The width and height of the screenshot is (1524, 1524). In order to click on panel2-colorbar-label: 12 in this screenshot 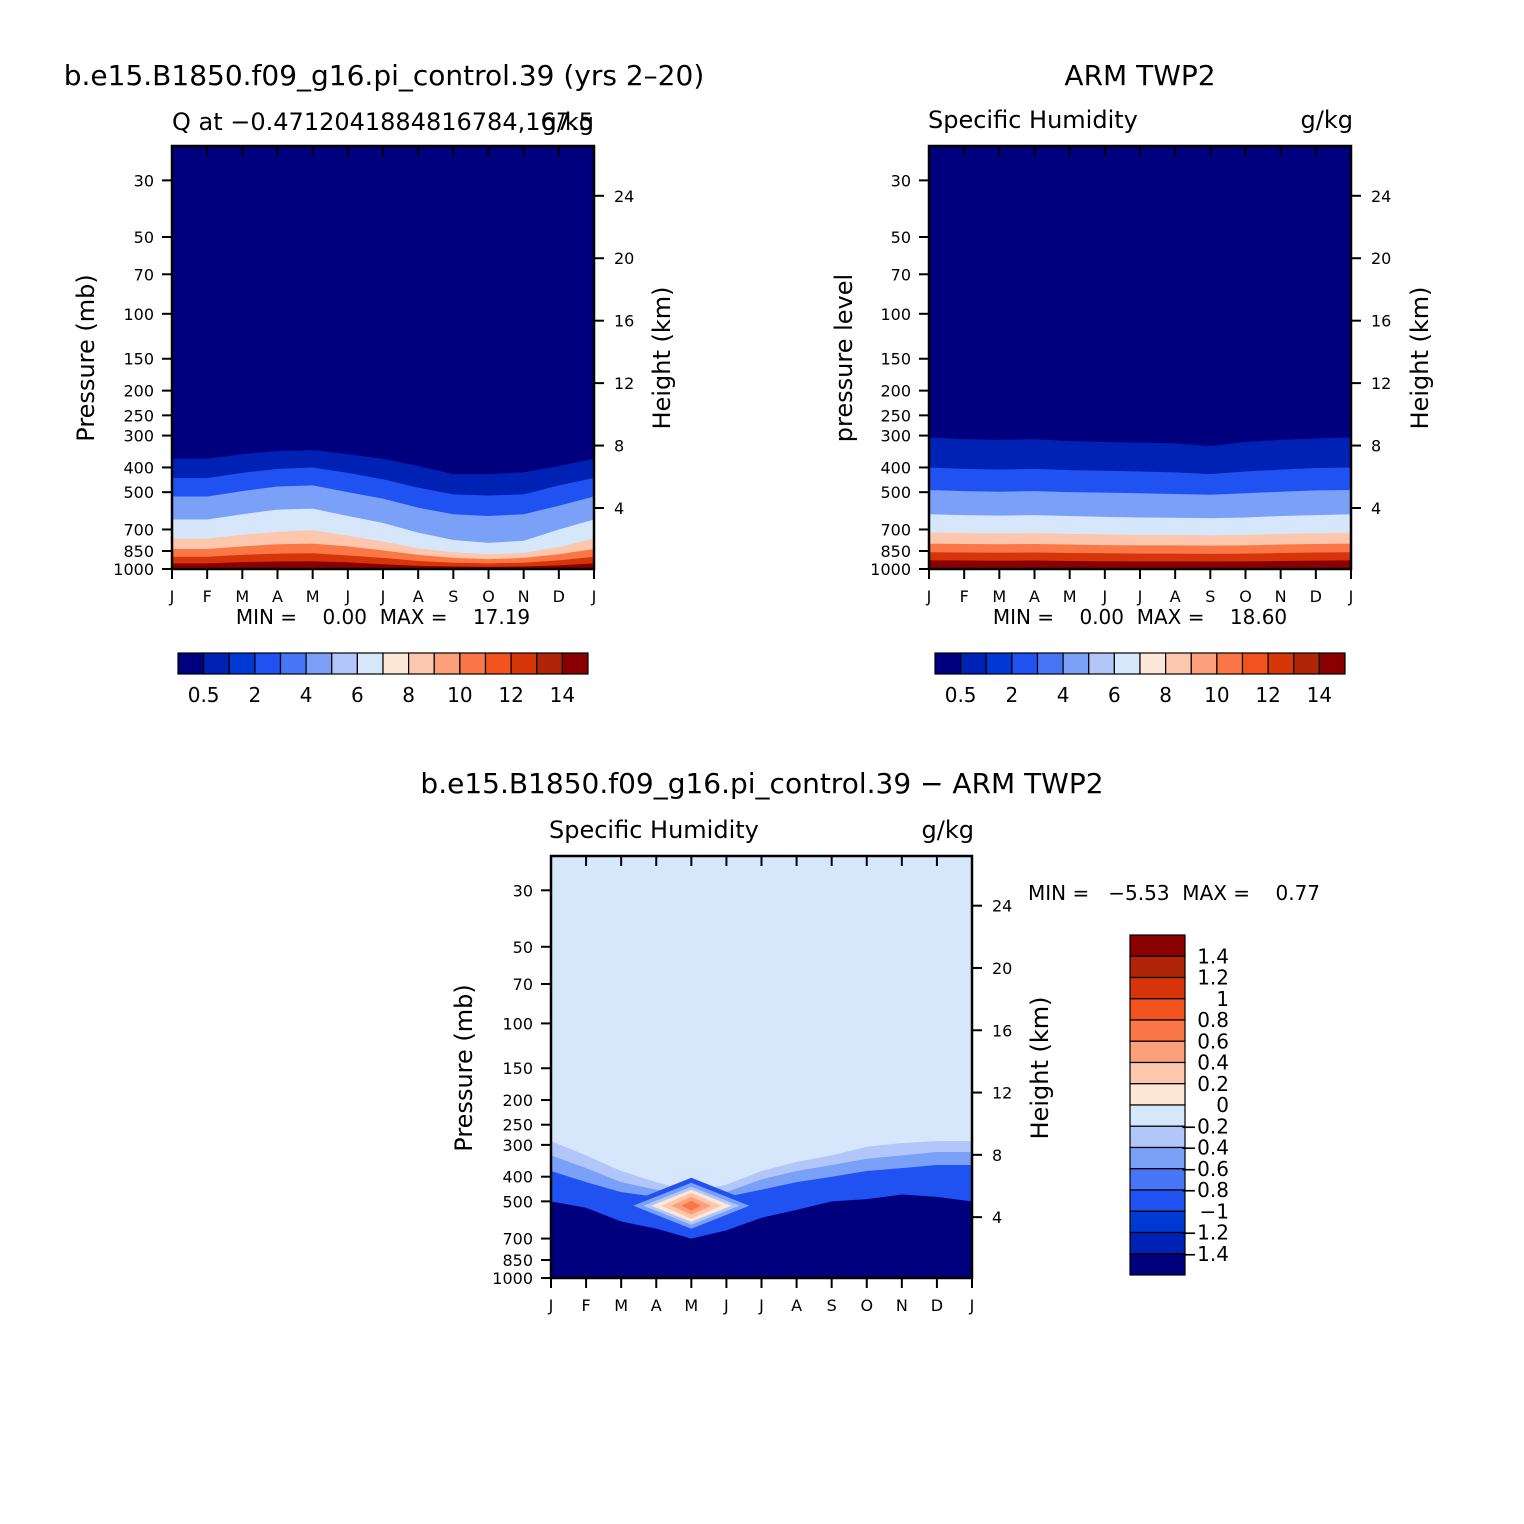, I will do `click(1267, 695)`.